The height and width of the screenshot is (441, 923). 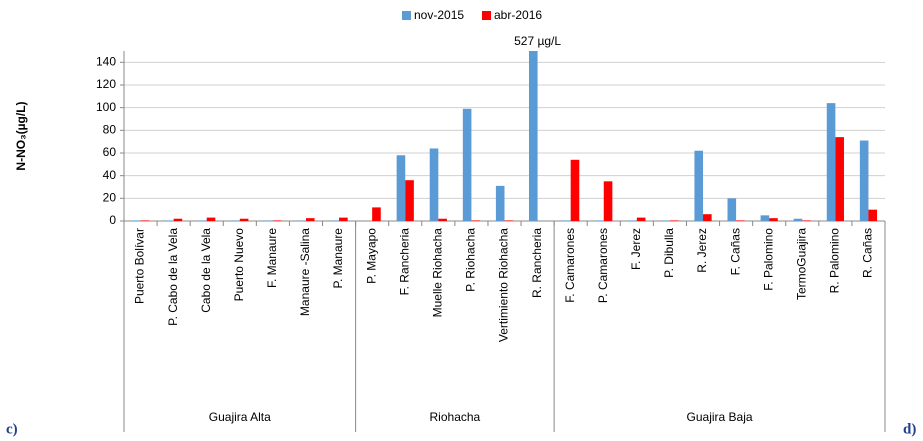 What do you see at coordinates (305, 272) in the screenshot?
I see `x-tick-label: Manaure -Salina` at bounding box center [305, 272].